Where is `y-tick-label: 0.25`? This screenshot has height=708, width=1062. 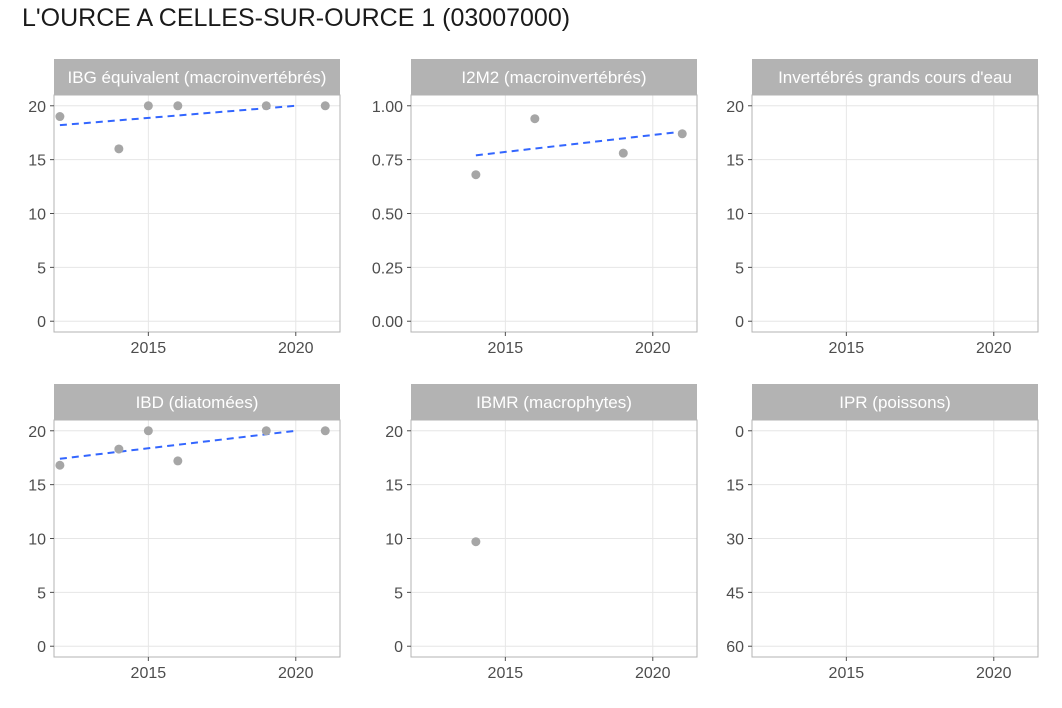
y-tick-label: 0.25 is located at coordinates (387, 268).